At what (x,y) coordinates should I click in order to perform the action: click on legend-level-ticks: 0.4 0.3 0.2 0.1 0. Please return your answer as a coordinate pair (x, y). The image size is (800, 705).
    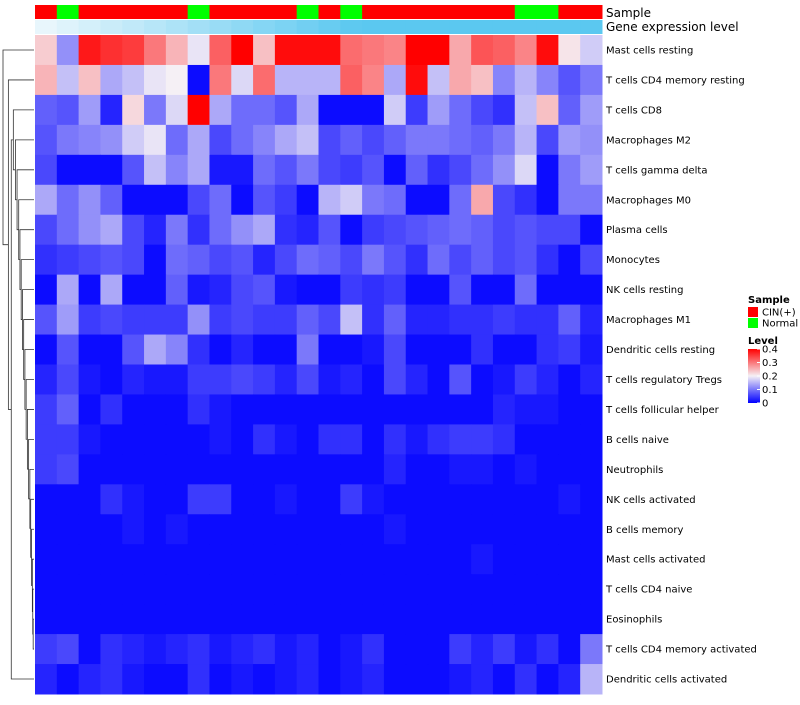
    Looking at the image, I should click on (767, 377).